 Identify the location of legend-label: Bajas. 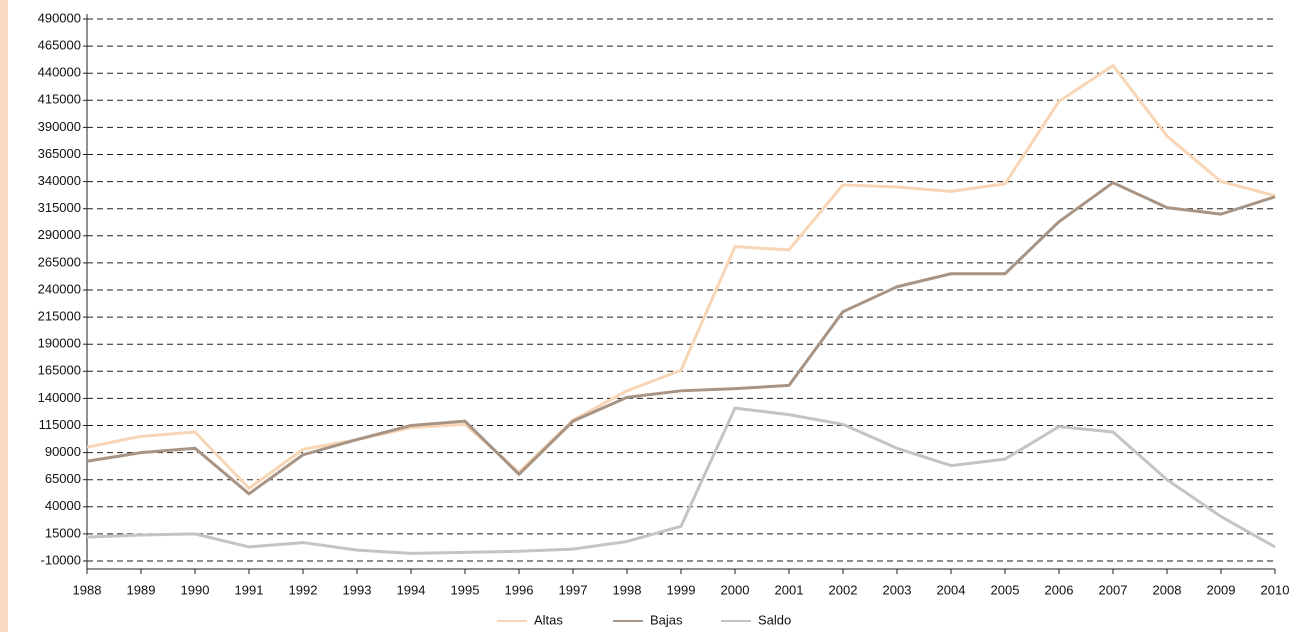
(666, 619).